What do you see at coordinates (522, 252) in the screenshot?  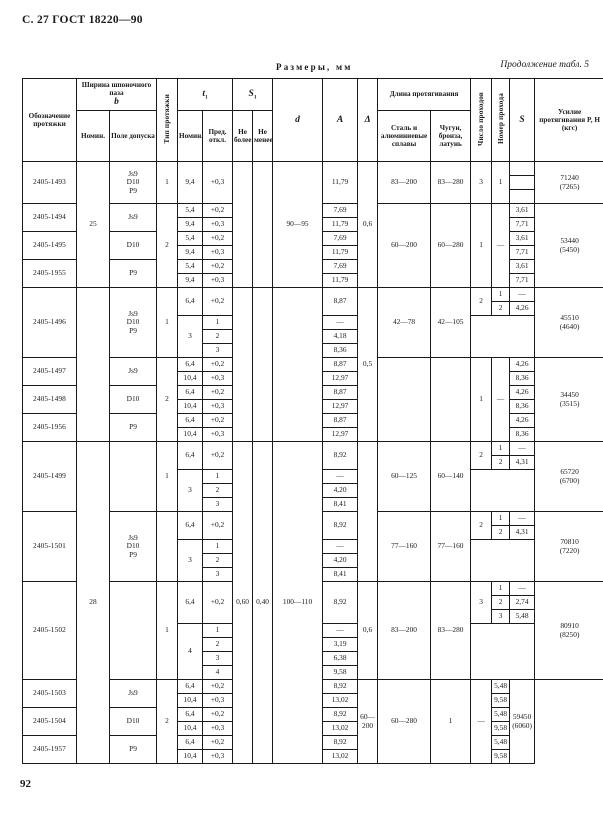 I see `cell-S: 7,71` at bounding box center [522, 252].